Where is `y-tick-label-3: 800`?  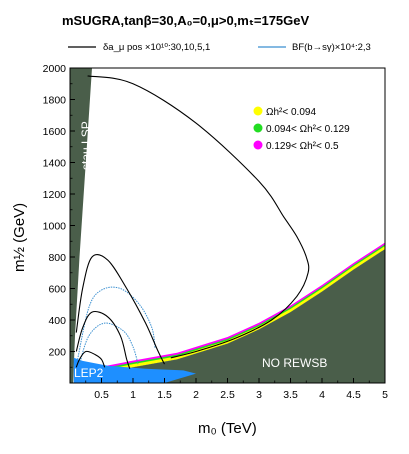
y-tick-label-3: 800 is located at coordinates (57, 258).